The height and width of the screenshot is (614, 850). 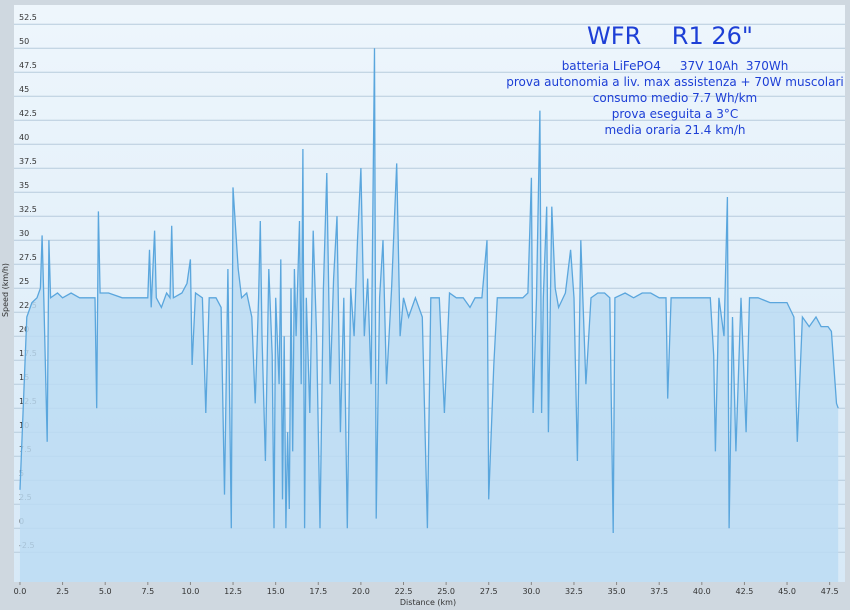 What do you see at coordinates (5, 290) in the screenshot?
I see `y-axis-label: Speed (km/h)` at bounding box center [5, 290].